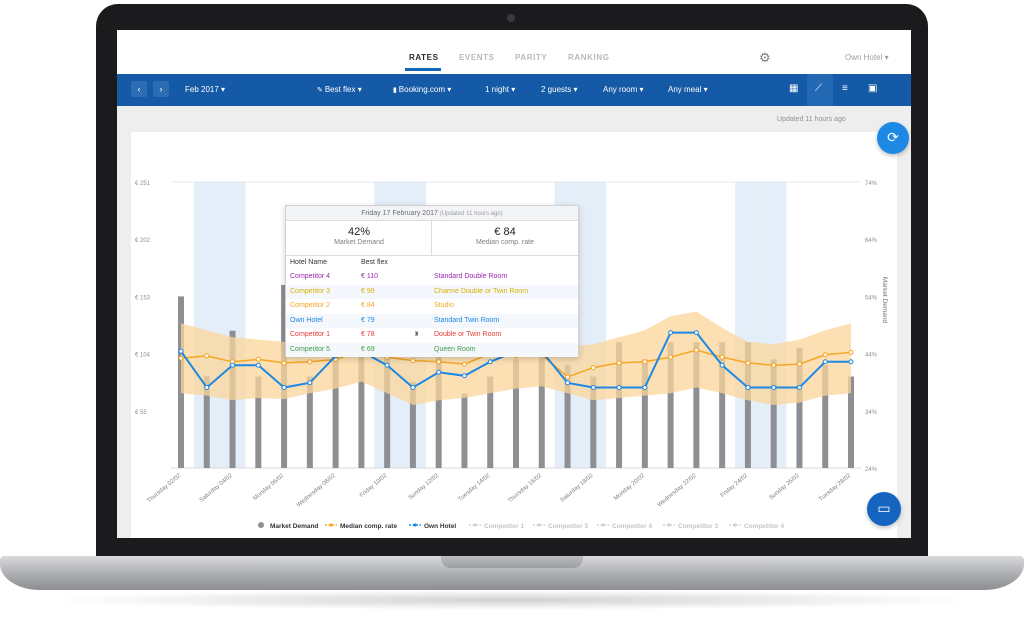  What do you see at coordinates (143, 356) in the screenshot?
I see `y-left-tick-label: € 104` at bounding box center [143, 356].